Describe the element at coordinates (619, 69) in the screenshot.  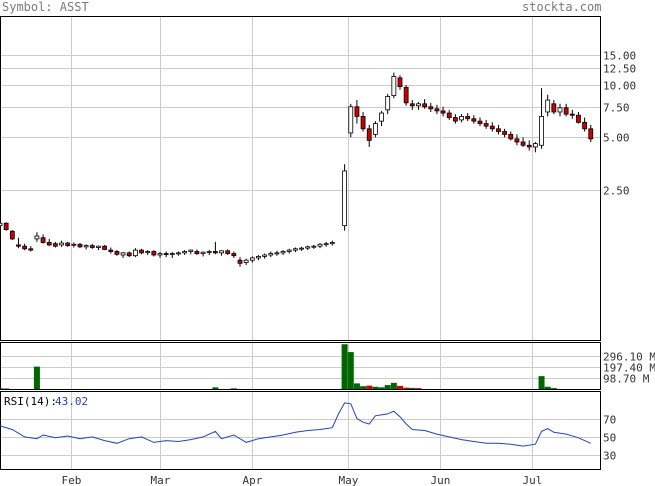
I see `price-tick-label: 12.50` at that location.